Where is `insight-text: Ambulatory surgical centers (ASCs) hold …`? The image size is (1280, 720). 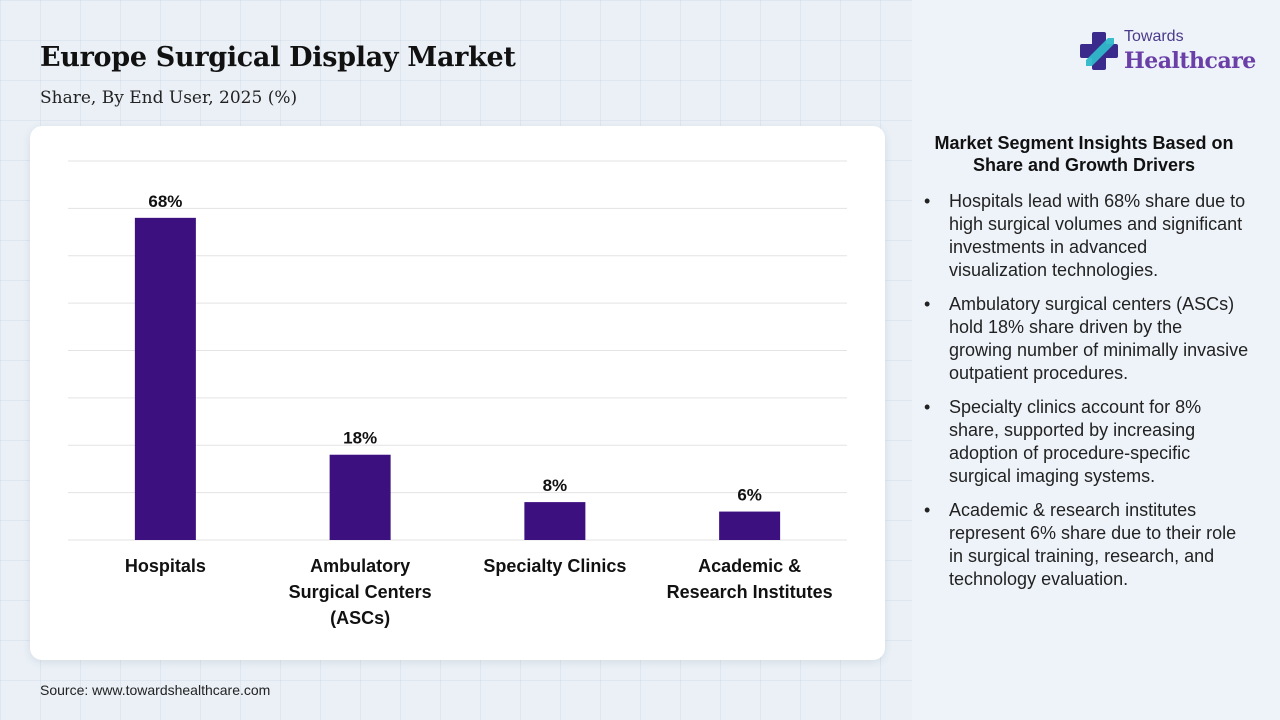 insight-text: Ambulatory surgical centers (ASCs) hold … is located at coordinates (1099, 338).